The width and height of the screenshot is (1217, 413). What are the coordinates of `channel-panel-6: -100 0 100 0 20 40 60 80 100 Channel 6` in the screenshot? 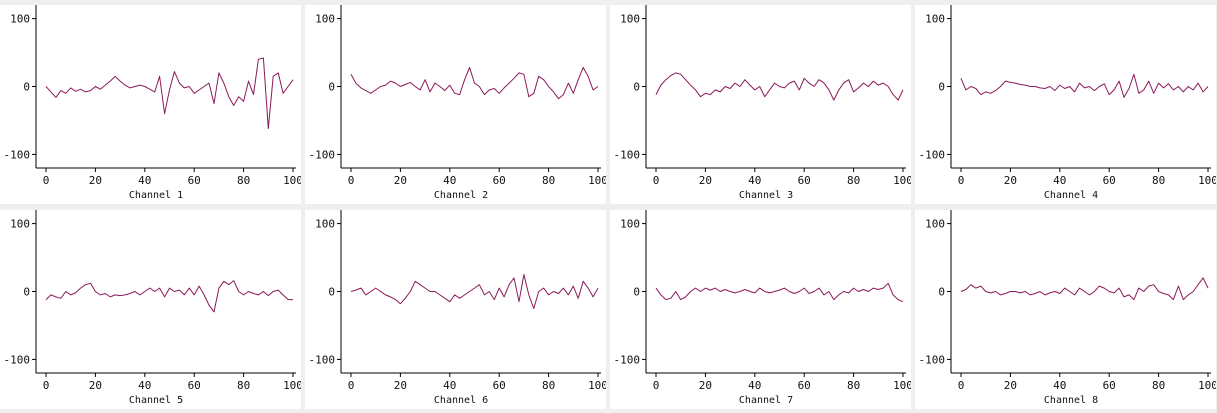 It's located at (455, 309).